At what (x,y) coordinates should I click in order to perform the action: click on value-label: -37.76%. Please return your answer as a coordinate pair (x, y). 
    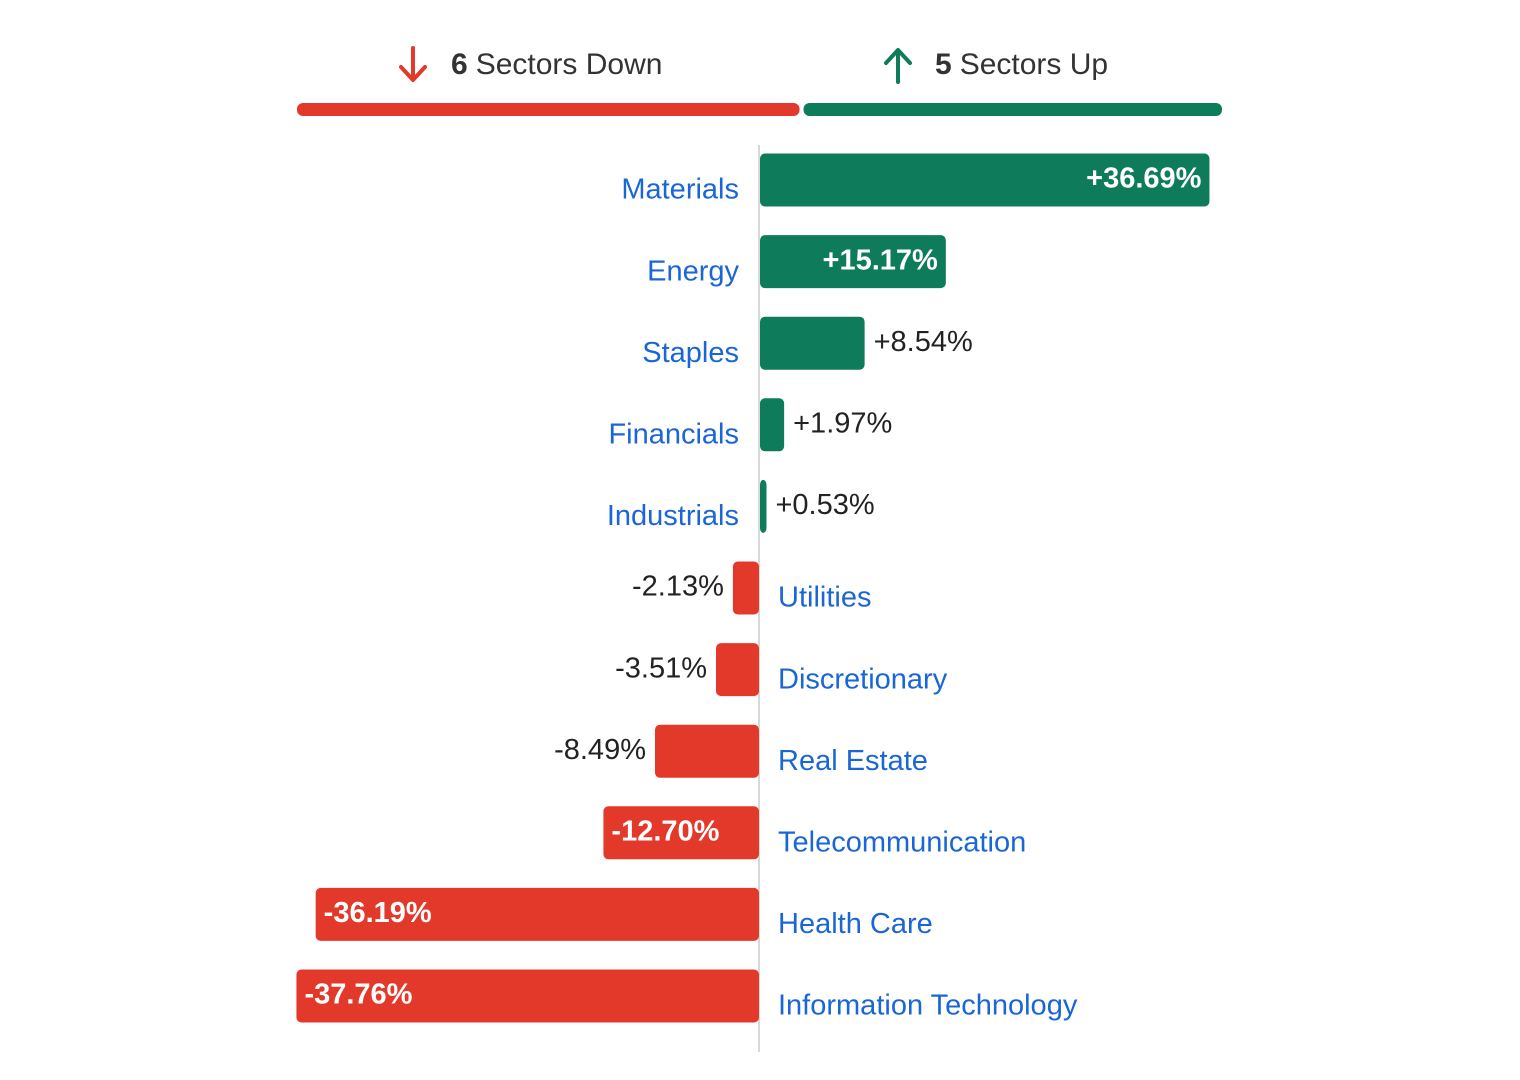
    Looking at the image, I should click on (358, 995).